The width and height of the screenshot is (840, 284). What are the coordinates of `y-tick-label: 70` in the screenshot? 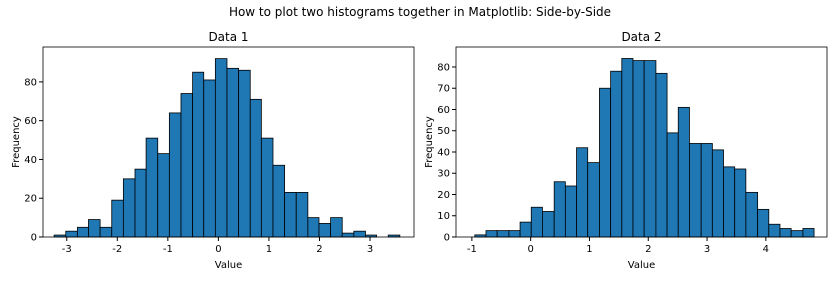 It's located at (443, 89).